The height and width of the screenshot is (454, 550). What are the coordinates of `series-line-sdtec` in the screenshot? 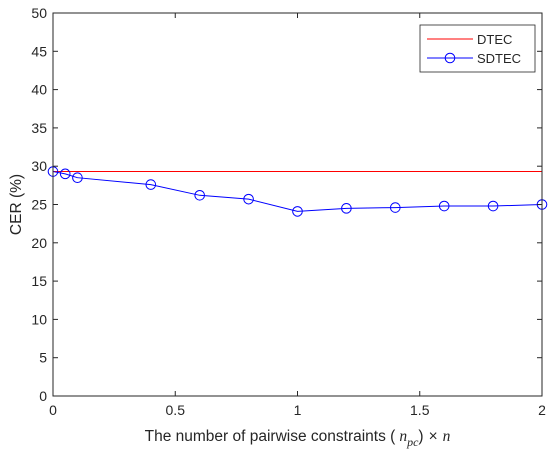 It's located at (297, 191).